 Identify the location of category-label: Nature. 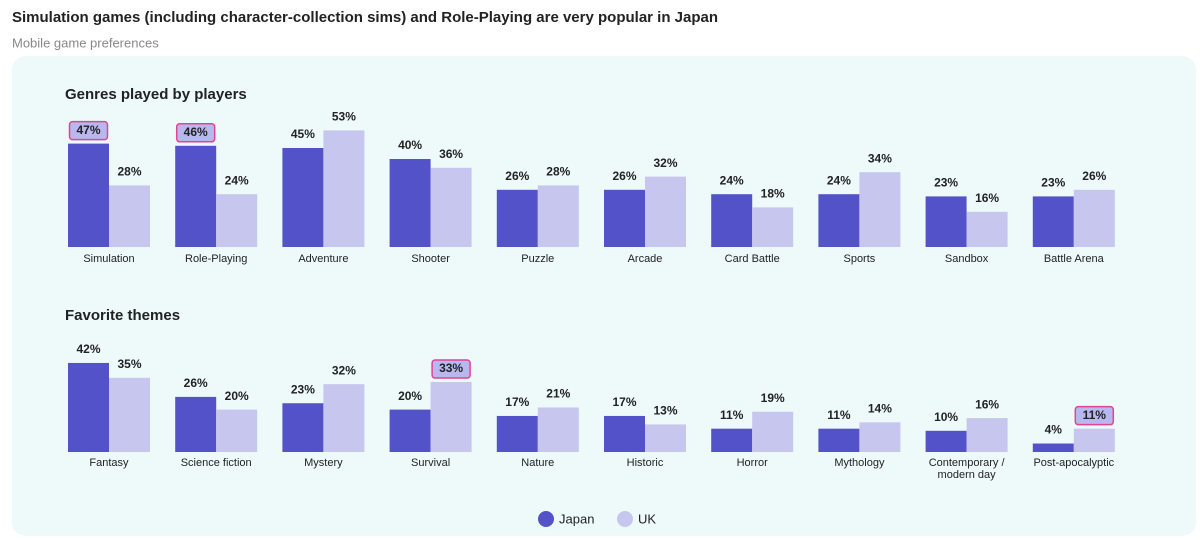
(538, 463).